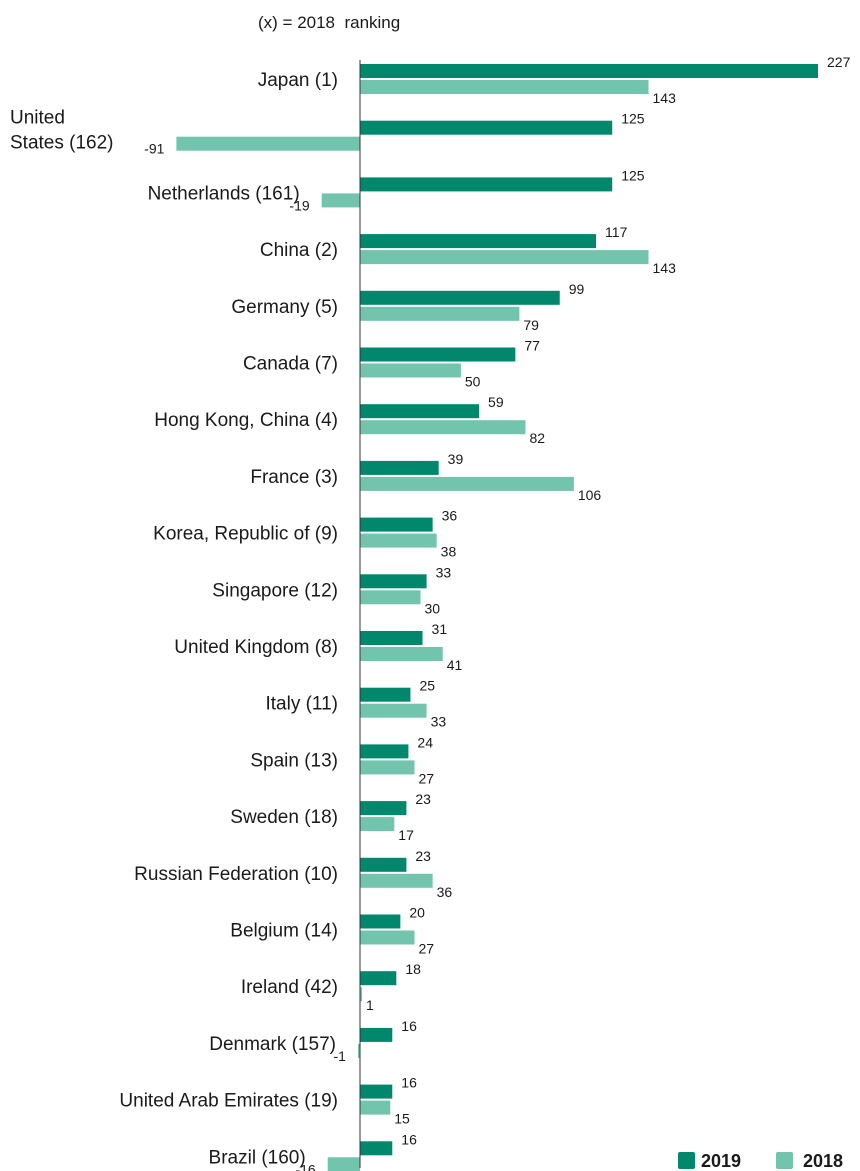 This screenshot has width=860, height=1171. What do you see at coordinates (299, 205) in the screenshot?
I see `value-label-2018: -19` at bounding box center [299, 205].